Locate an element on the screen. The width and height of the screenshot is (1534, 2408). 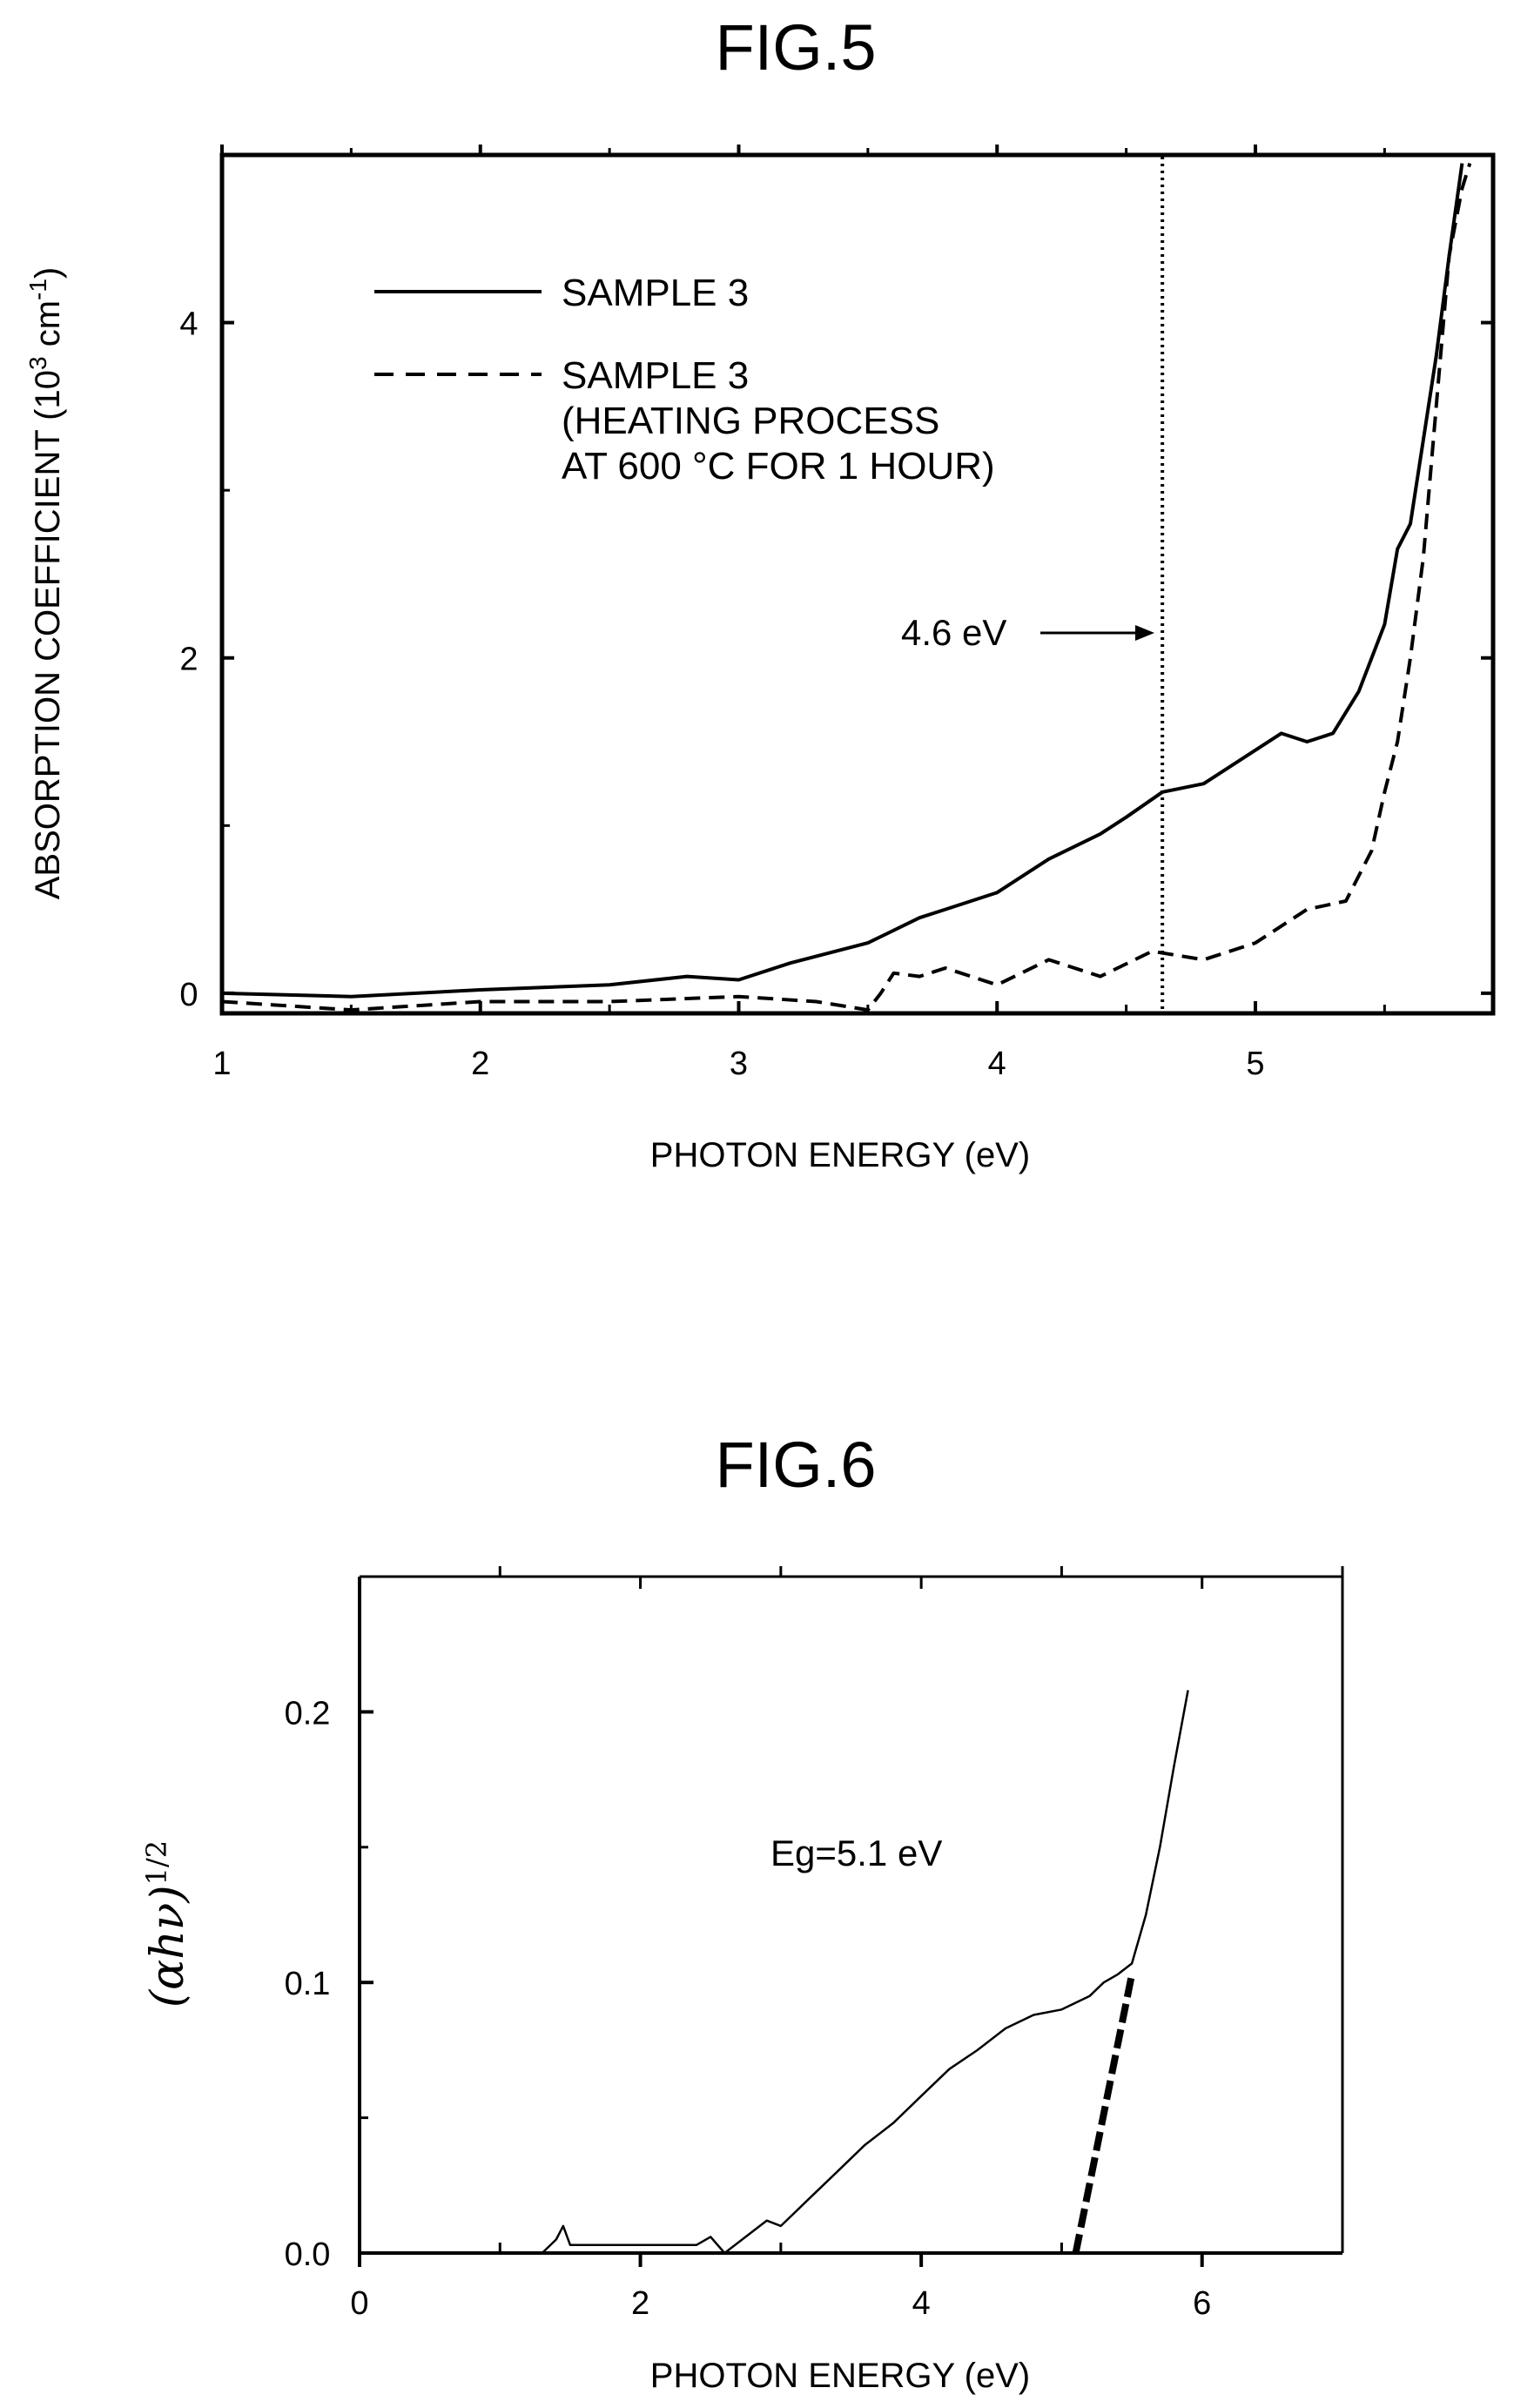
fig6-series is located at coordinates (865, 1972).